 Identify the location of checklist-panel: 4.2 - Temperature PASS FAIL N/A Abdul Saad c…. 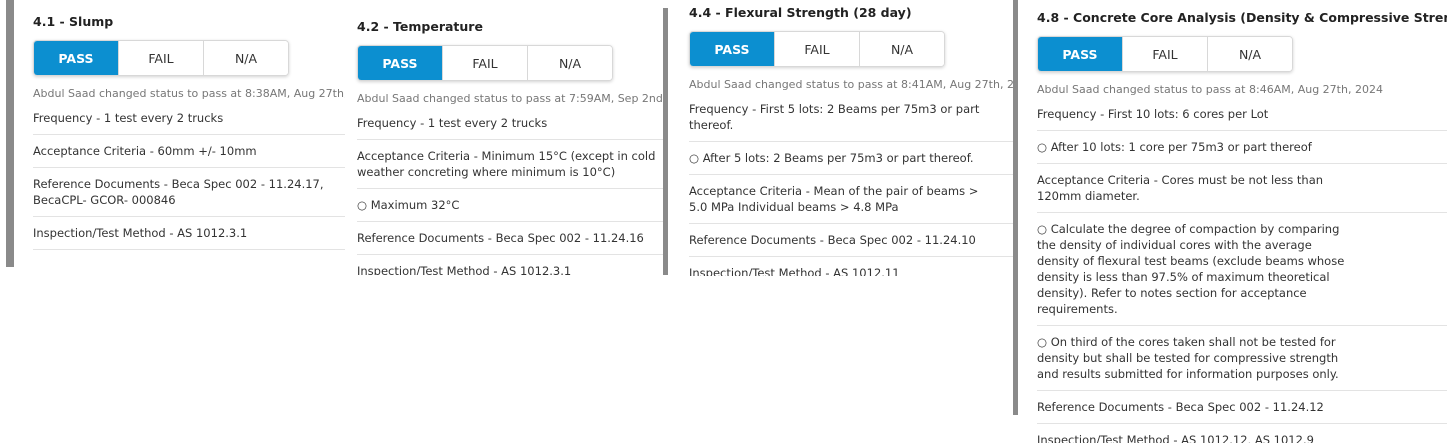
(504, 137).